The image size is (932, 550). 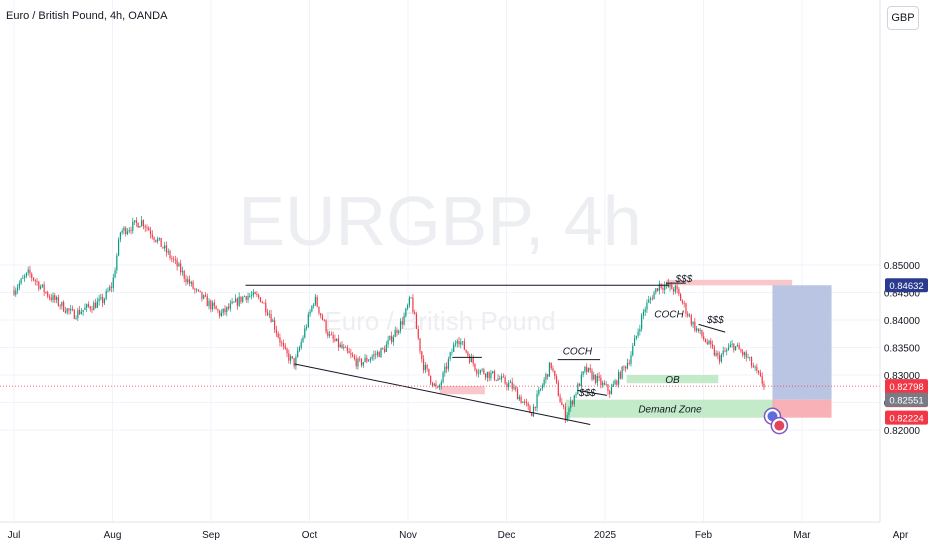 What do you see at coordinates (903, 18) in the screenshot?
I see `currency-button: GBP` at bounding box center [903, 18].